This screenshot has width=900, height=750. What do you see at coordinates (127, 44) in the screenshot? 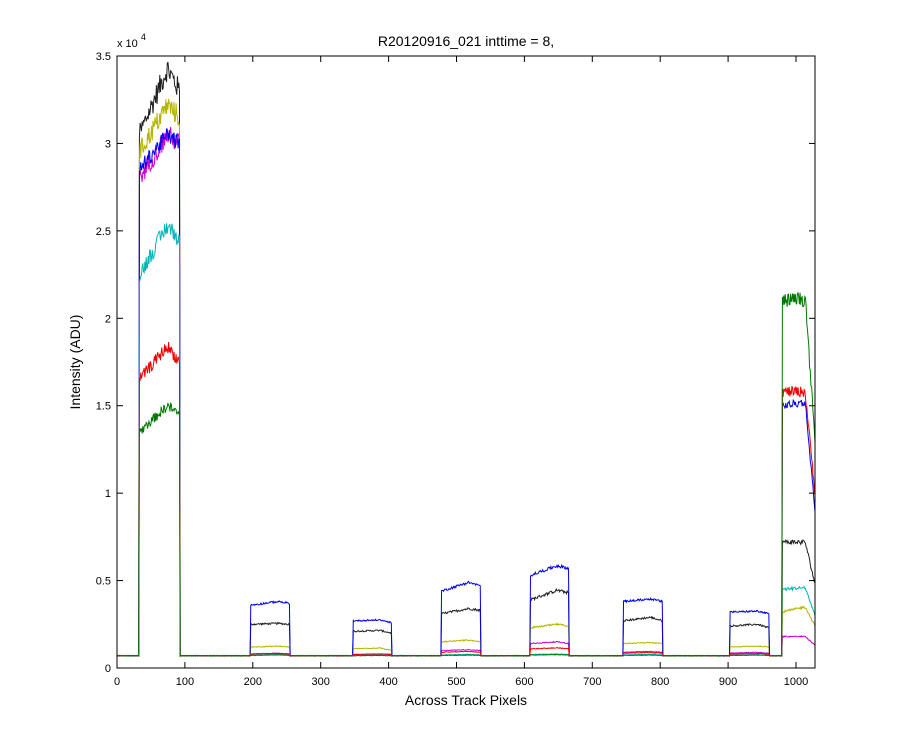
I see `y-axis-multiplier-base: x 10` at bounding box center [127, 44].